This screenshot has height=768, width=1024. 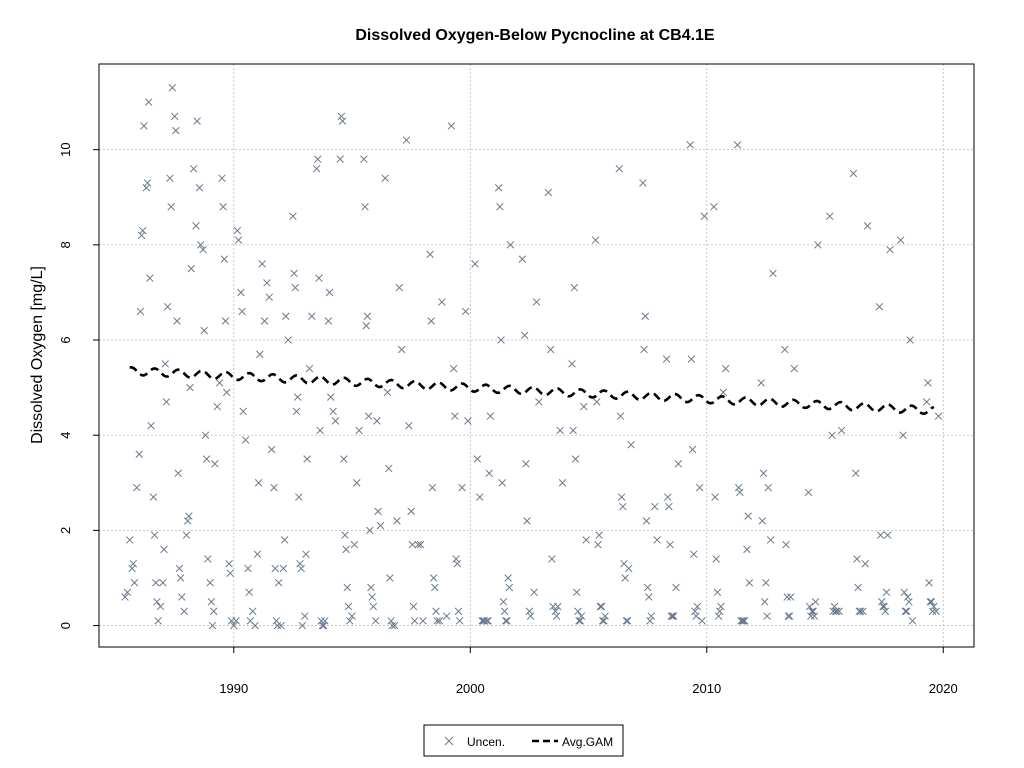 What do you see at coordinates (532, 390) in the screenshot?
I see `avg-gam-line` at bounding box center [532, 390].